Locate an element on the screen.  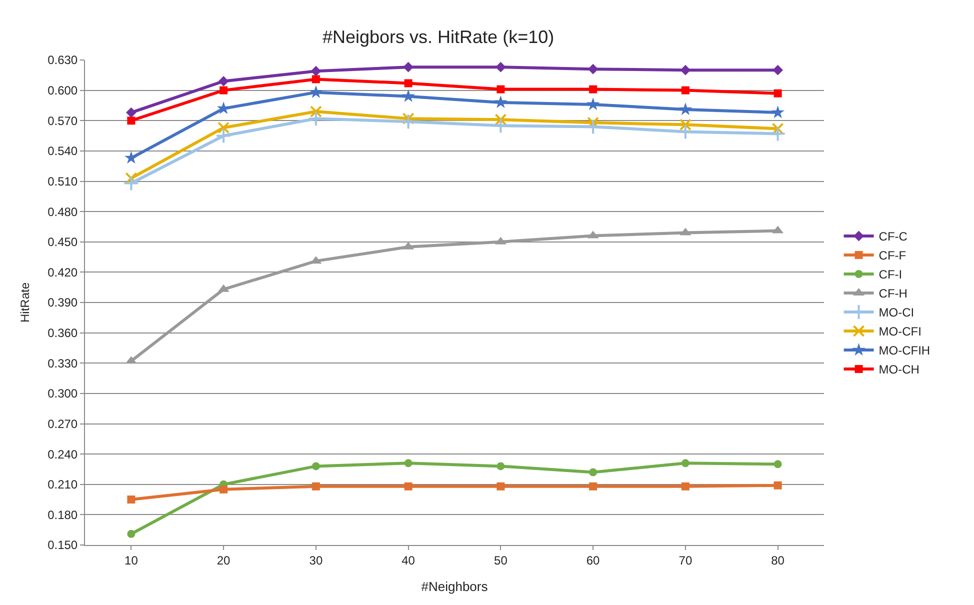
x-tick-label: 40 is located at coordinates (409, 560).